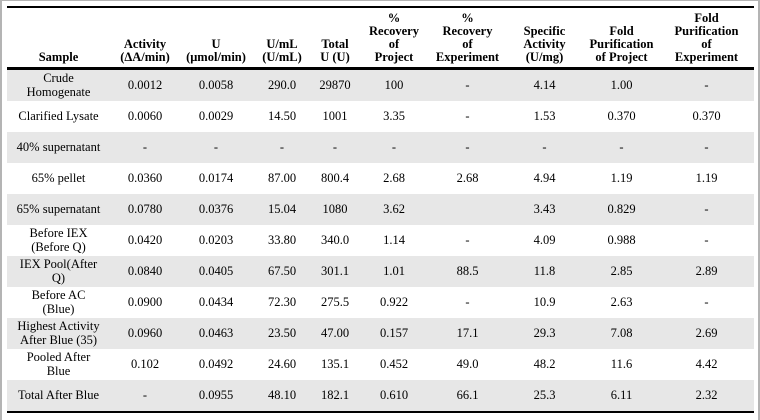 Image resolution: width=760 pixels, height=420 pixels. I want to click on value-cell: 3.43, so click(544, 208).